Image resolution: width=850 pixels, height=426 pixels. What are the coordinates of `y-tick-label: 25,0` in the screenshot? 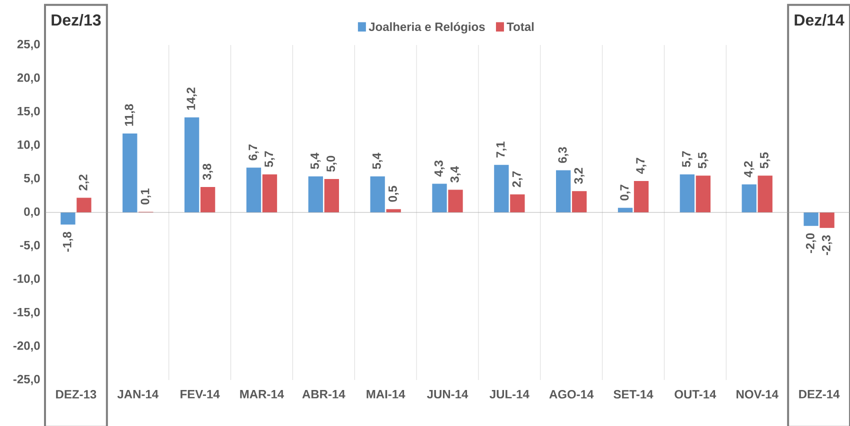 It's located at (28, 45).